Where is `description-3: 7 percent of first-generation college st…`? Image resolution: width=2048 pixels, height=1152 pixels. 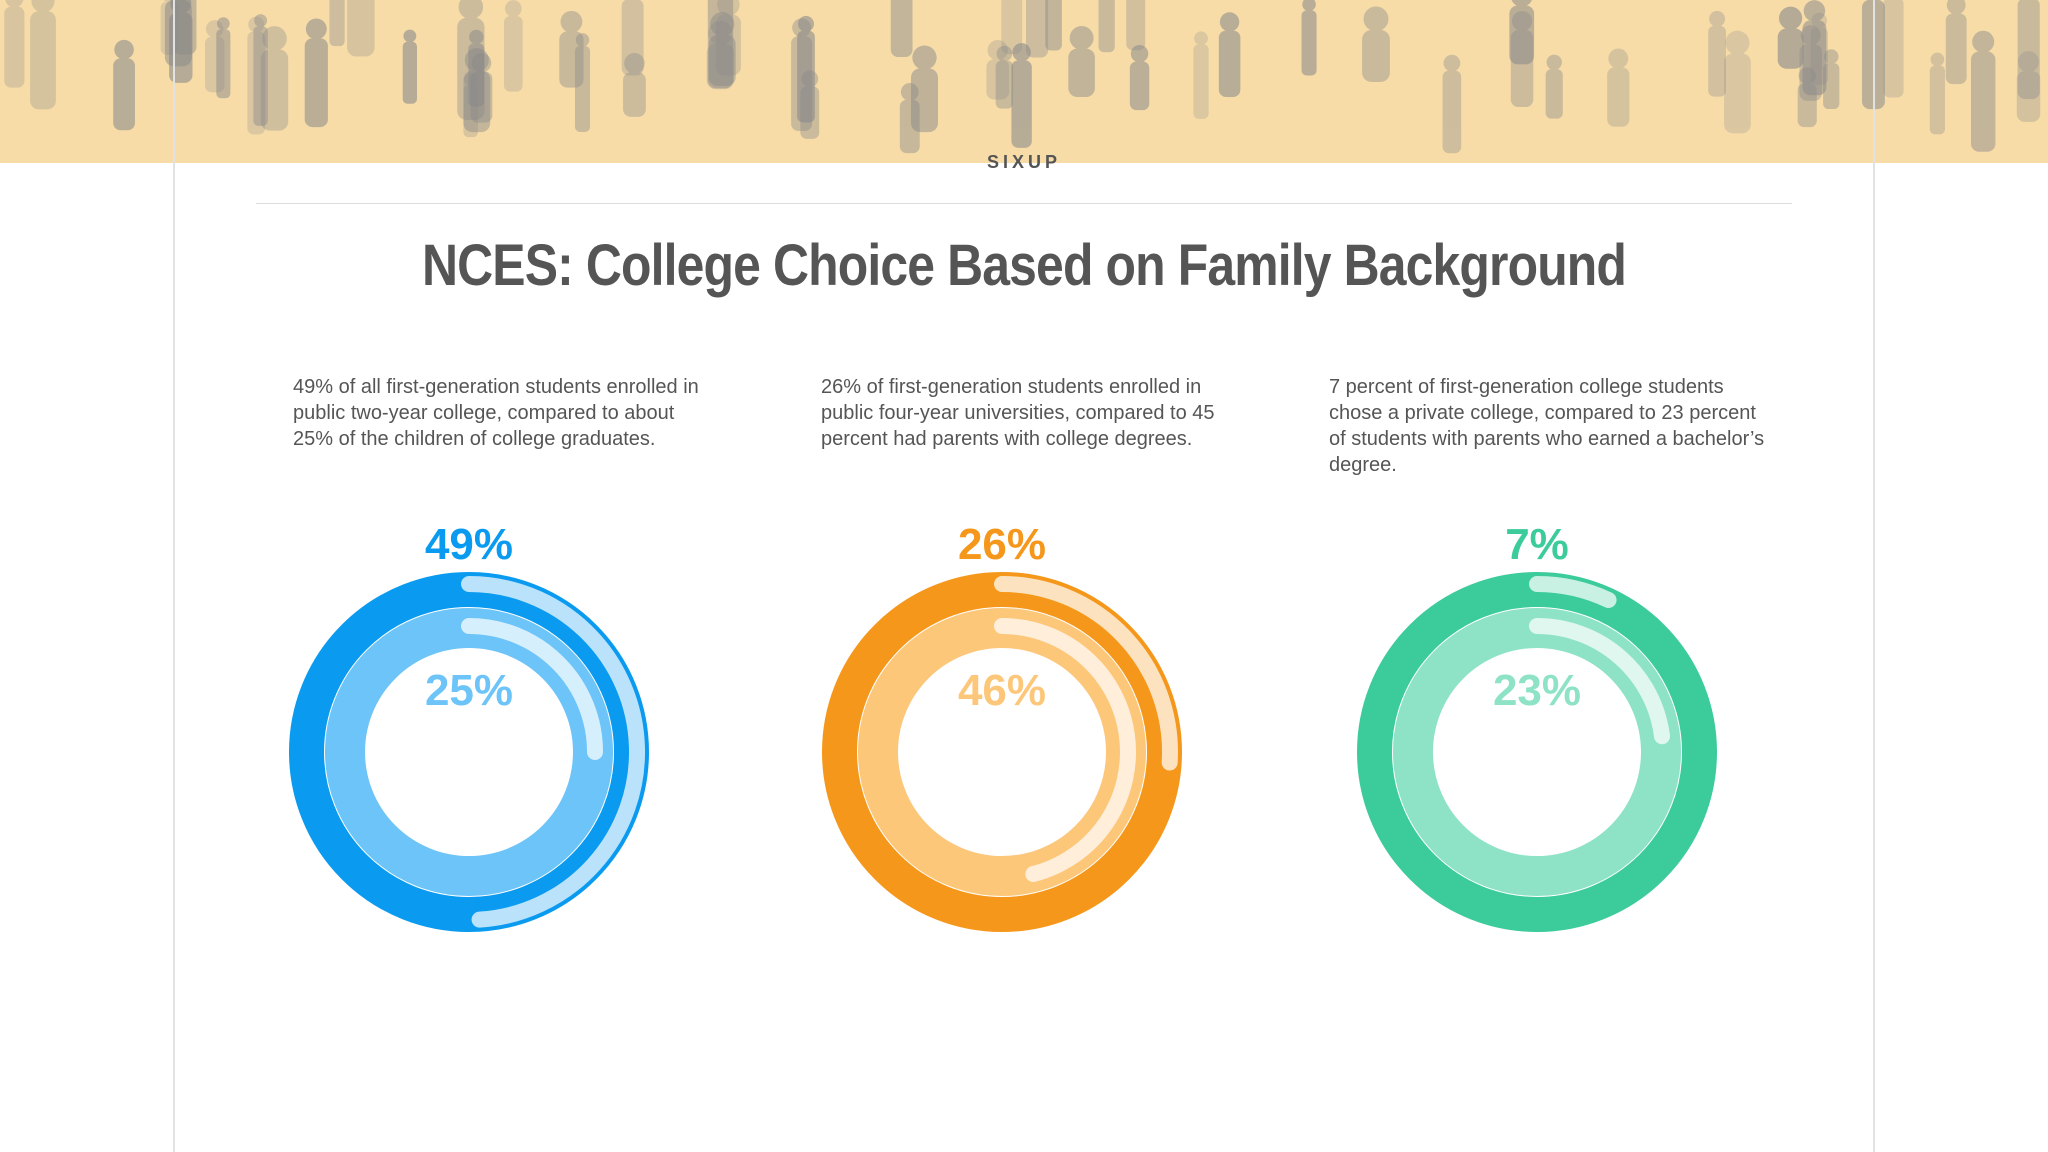 description-3: 7 percent of first-generation college st… is located at coordinates (1547, 426).